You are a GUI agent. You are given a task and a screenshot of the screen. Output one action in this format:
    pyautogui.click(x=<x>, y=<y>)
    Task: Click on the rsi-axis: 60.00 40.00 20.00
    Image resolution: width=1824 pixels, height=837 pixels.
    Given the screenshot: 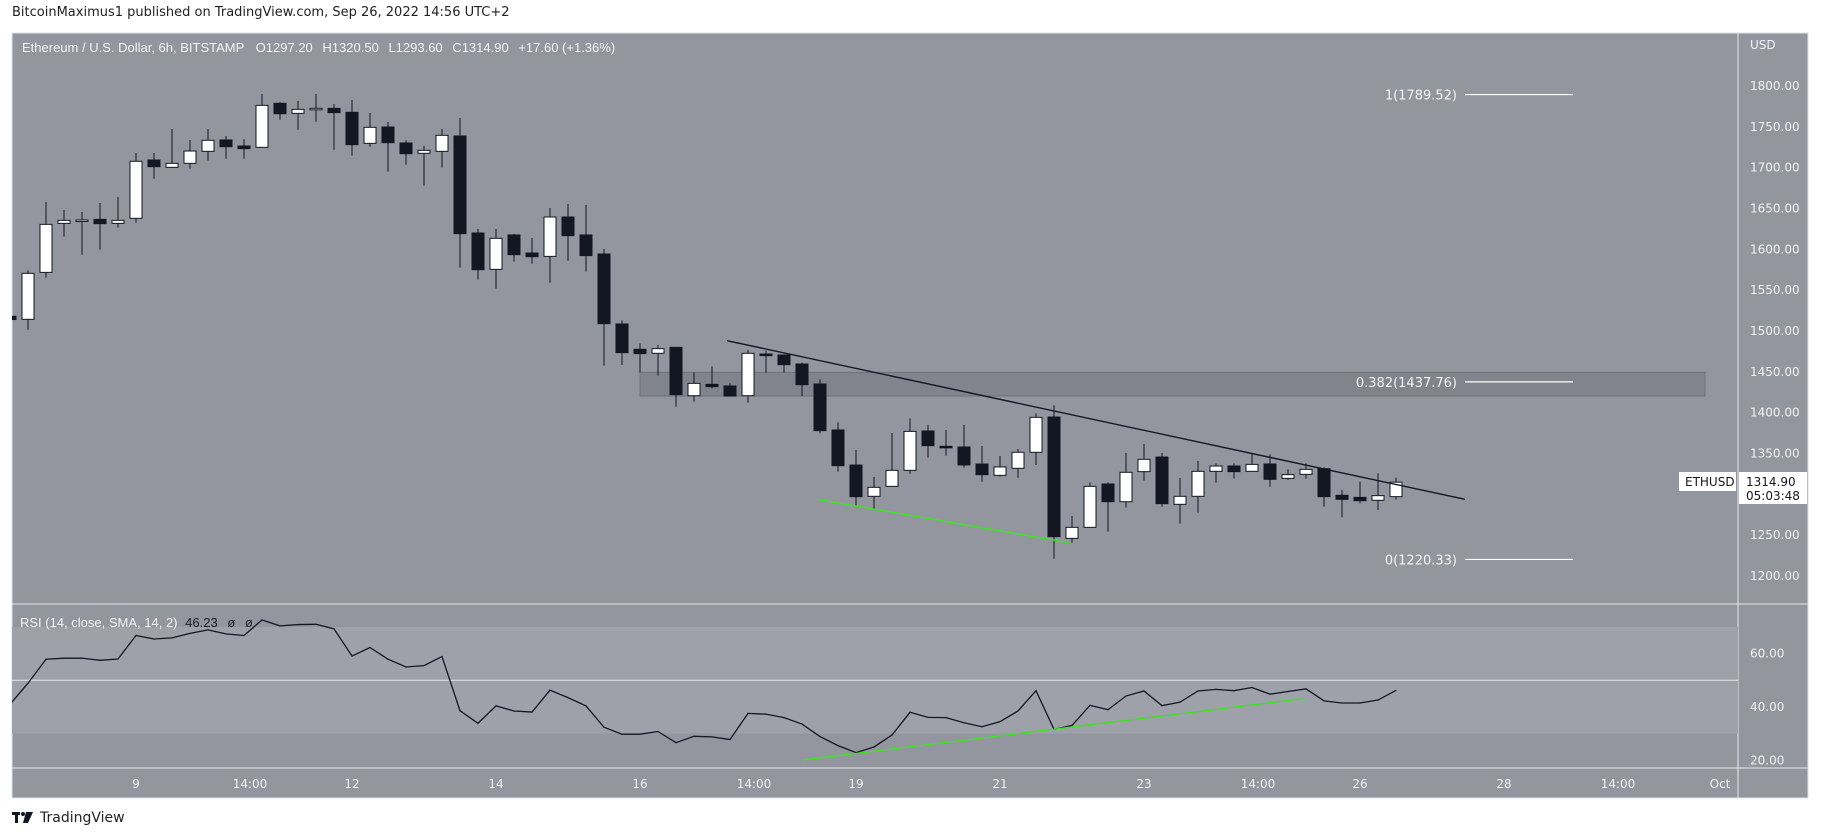 What is the action you would take?
    pyautogui.click(x=1767, y=707)
    